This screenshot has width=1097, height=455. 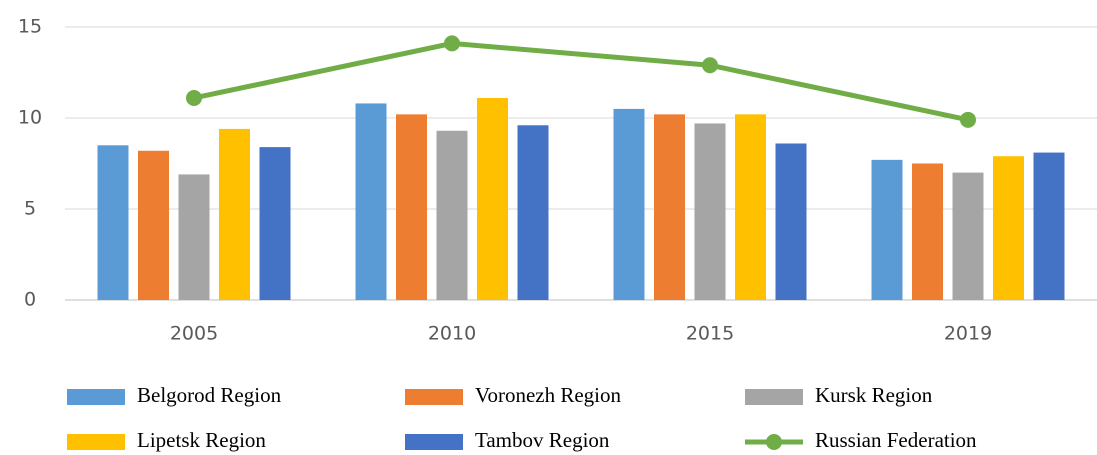 I want to click on x-tick-label: 2010, so click(x=452, y=334).